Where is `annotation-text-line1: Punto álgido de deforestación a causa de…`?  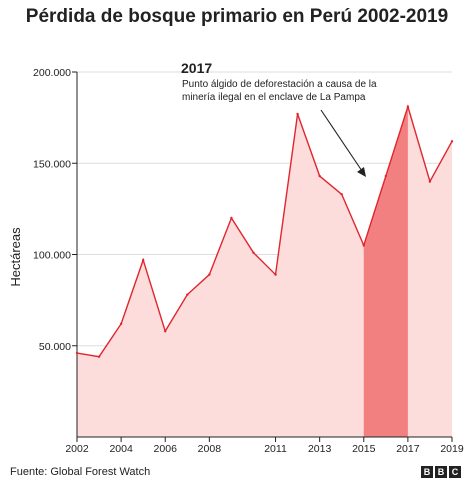
annotation-text-line1: Punto álgido de deforestación a causa de… is located at coordinates (279, 84).